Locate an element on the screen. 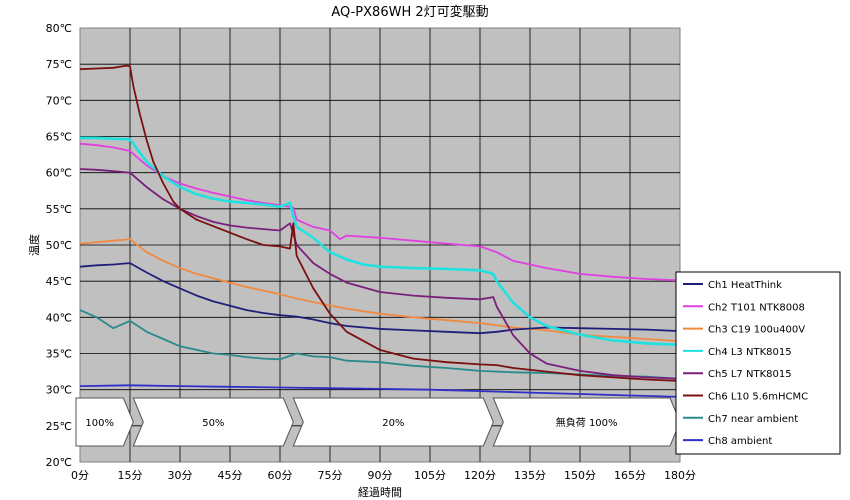 The width and height of the screenshot is (850, 500). series-line-ch3 is located at coordinates (380, 290).